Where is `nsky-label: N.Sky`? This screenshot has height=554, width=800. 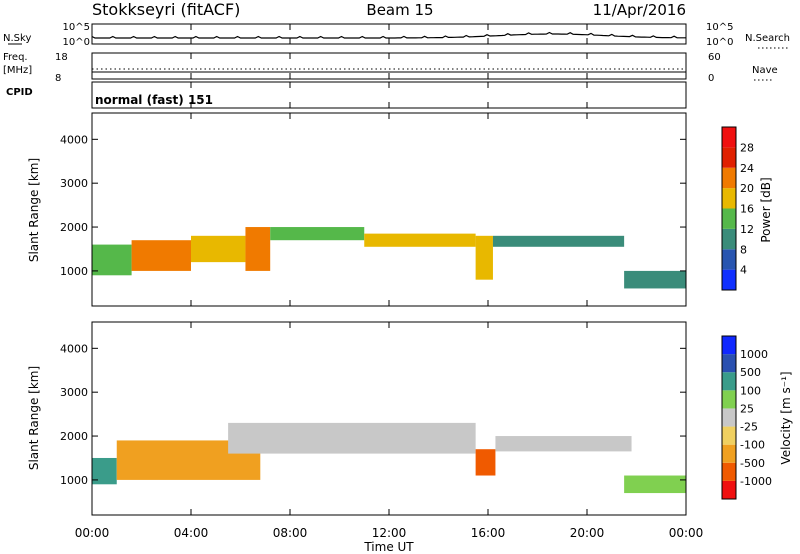 nsky-label: N.Sky is located at coordinates (17, 38).